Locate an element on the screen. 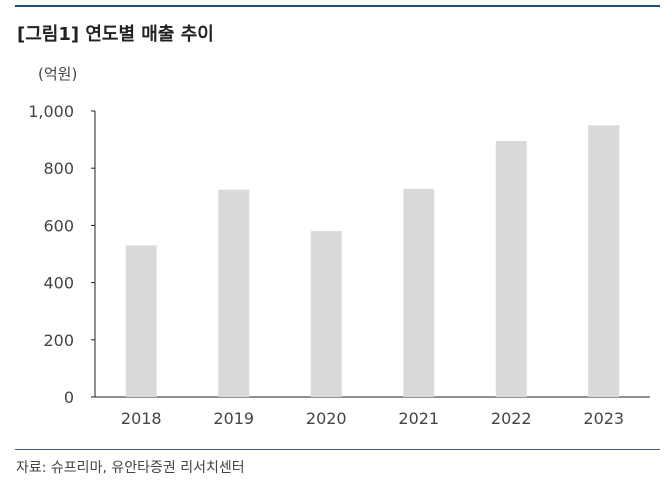 The width and height of the screenshot is (665, 485). y-tick-label: 800 is located at coordinates (58, 168).